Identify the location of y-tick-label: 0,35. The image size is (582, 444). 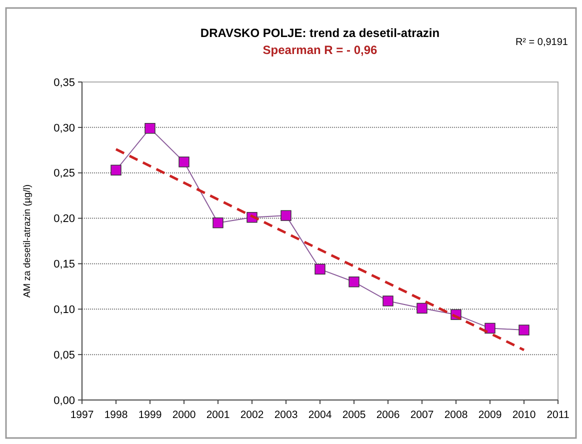
(64, 82).